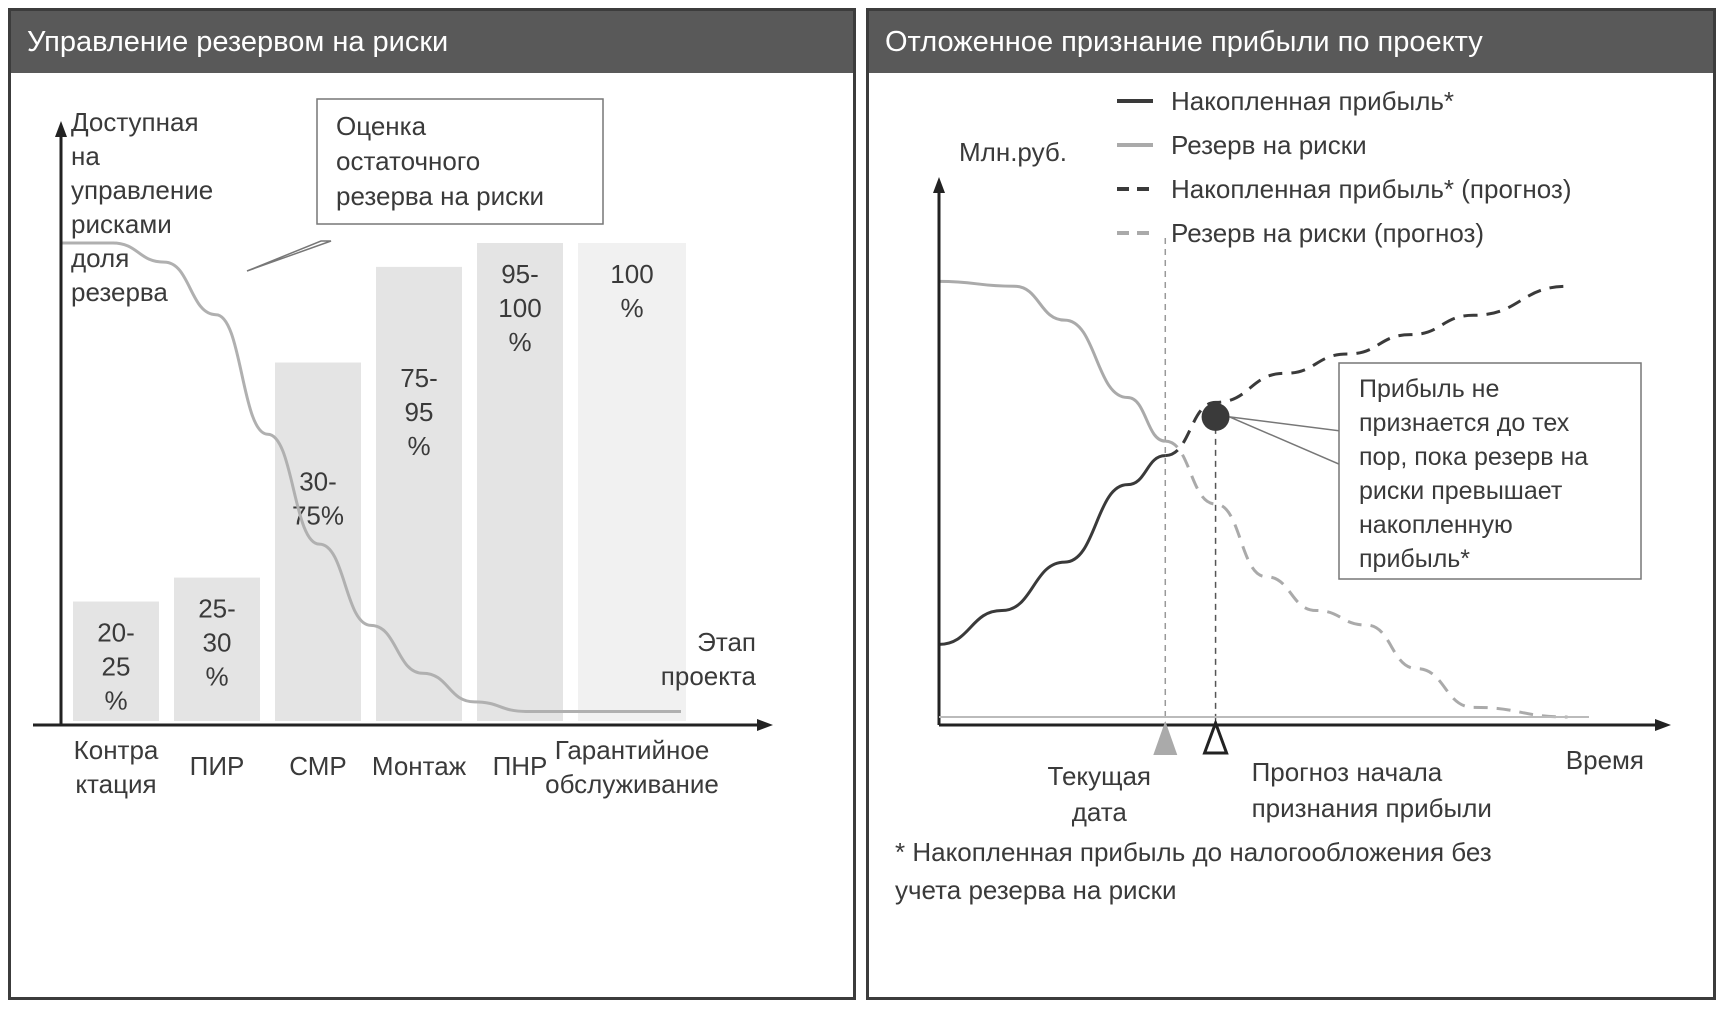 Image resolution: width=1724 pixels, height=1013 pixels. What do you see at coordinates (1473, 457) in the screenshot?
I see `text-line: пор, пока резерв на` at bounding box center [1473, 457].